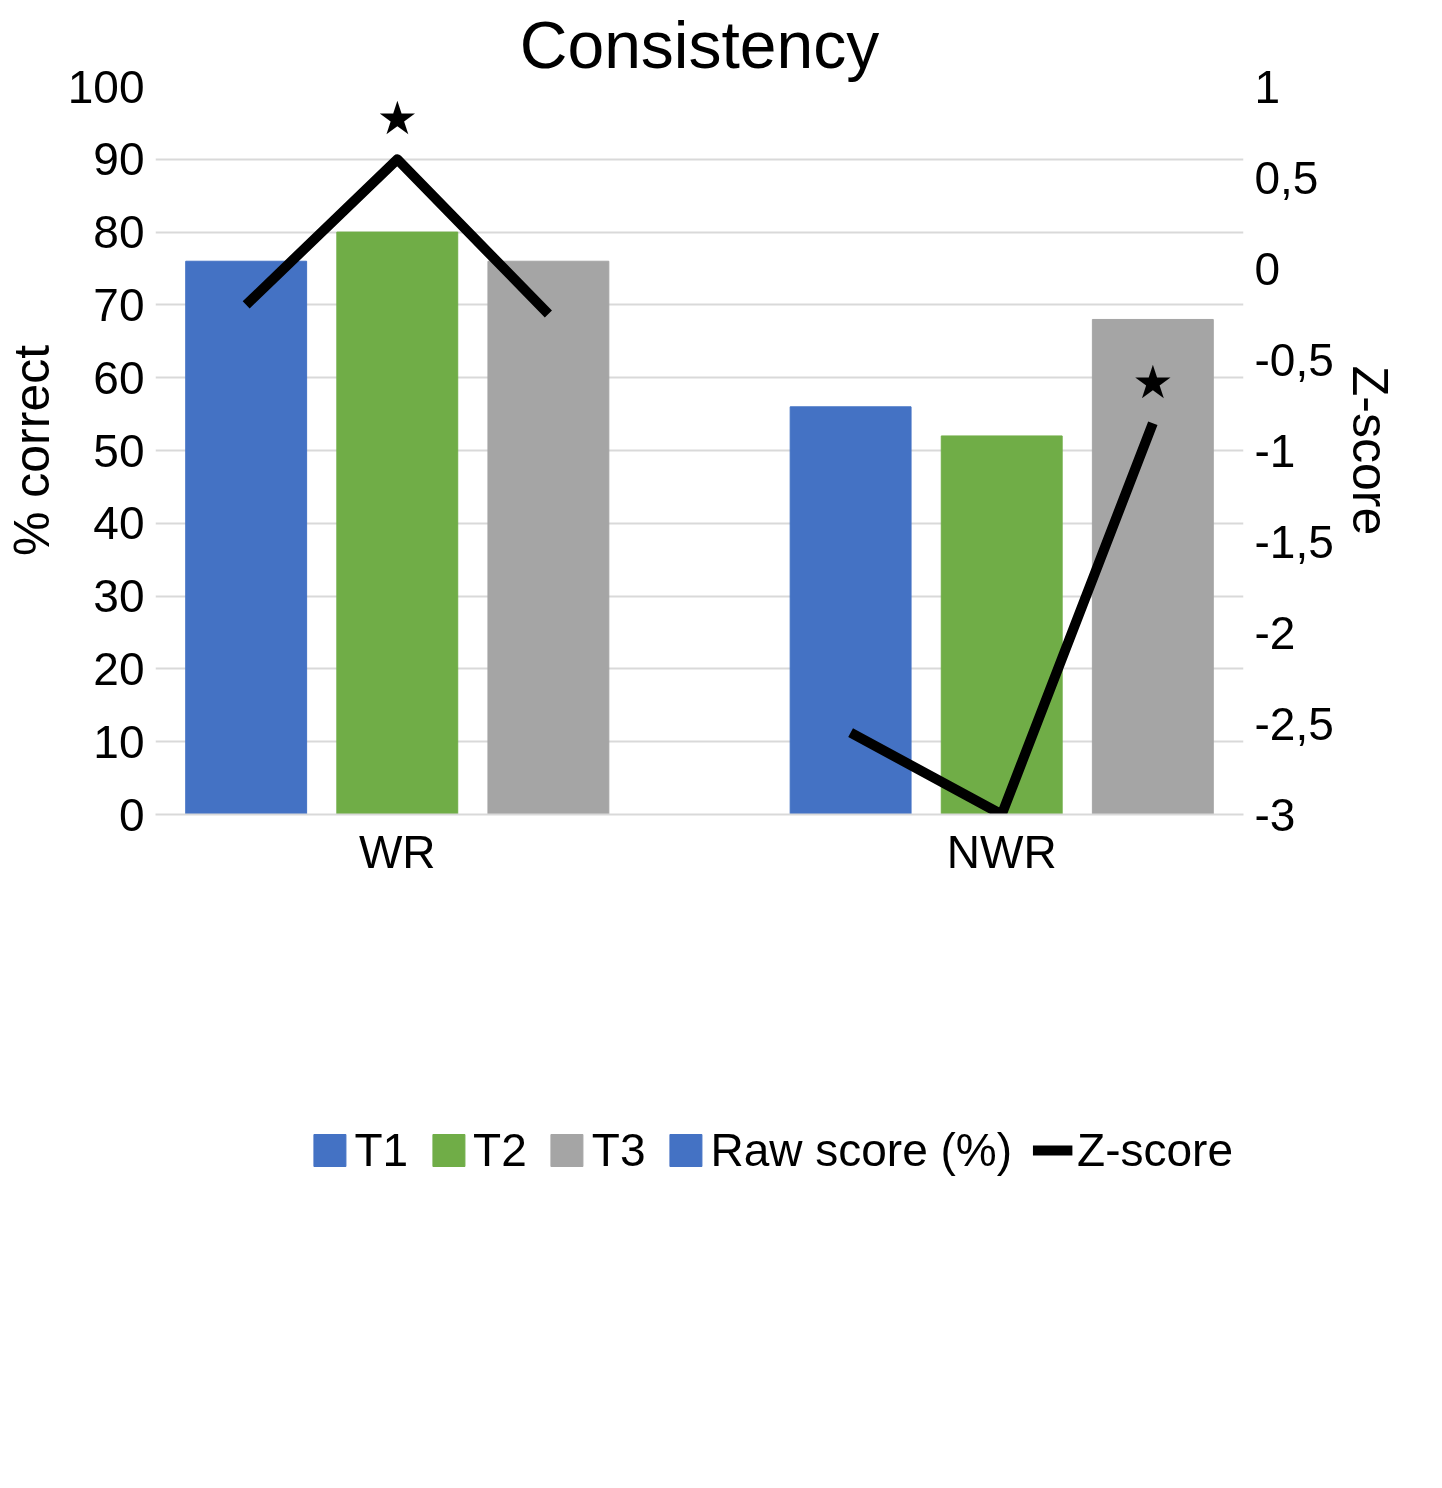  What do you see at coordinates (397, 851) in the screenshot?
I see `x-tick-label: WR` at bounding box center [397, 851].